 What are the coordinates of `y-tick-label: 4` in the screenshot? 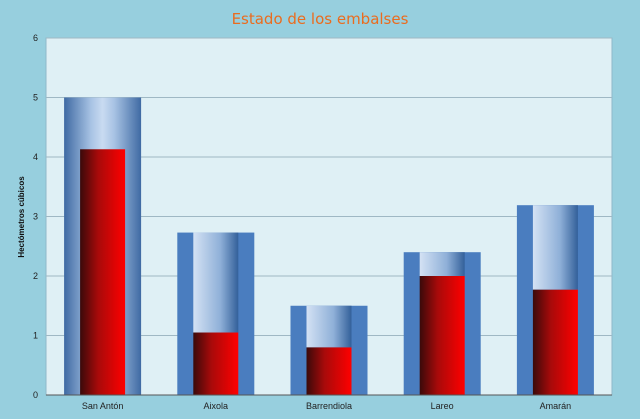 It's located at (35, 157).